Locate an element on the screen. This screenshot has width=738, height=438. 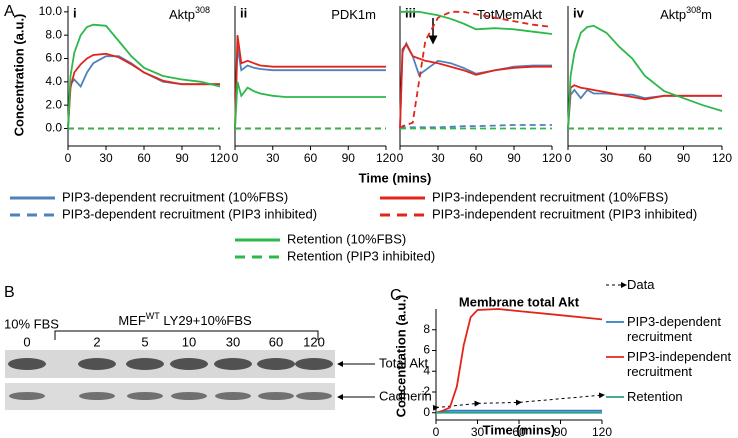
y-tick-label: 6 is located at coordinates (426, 350).